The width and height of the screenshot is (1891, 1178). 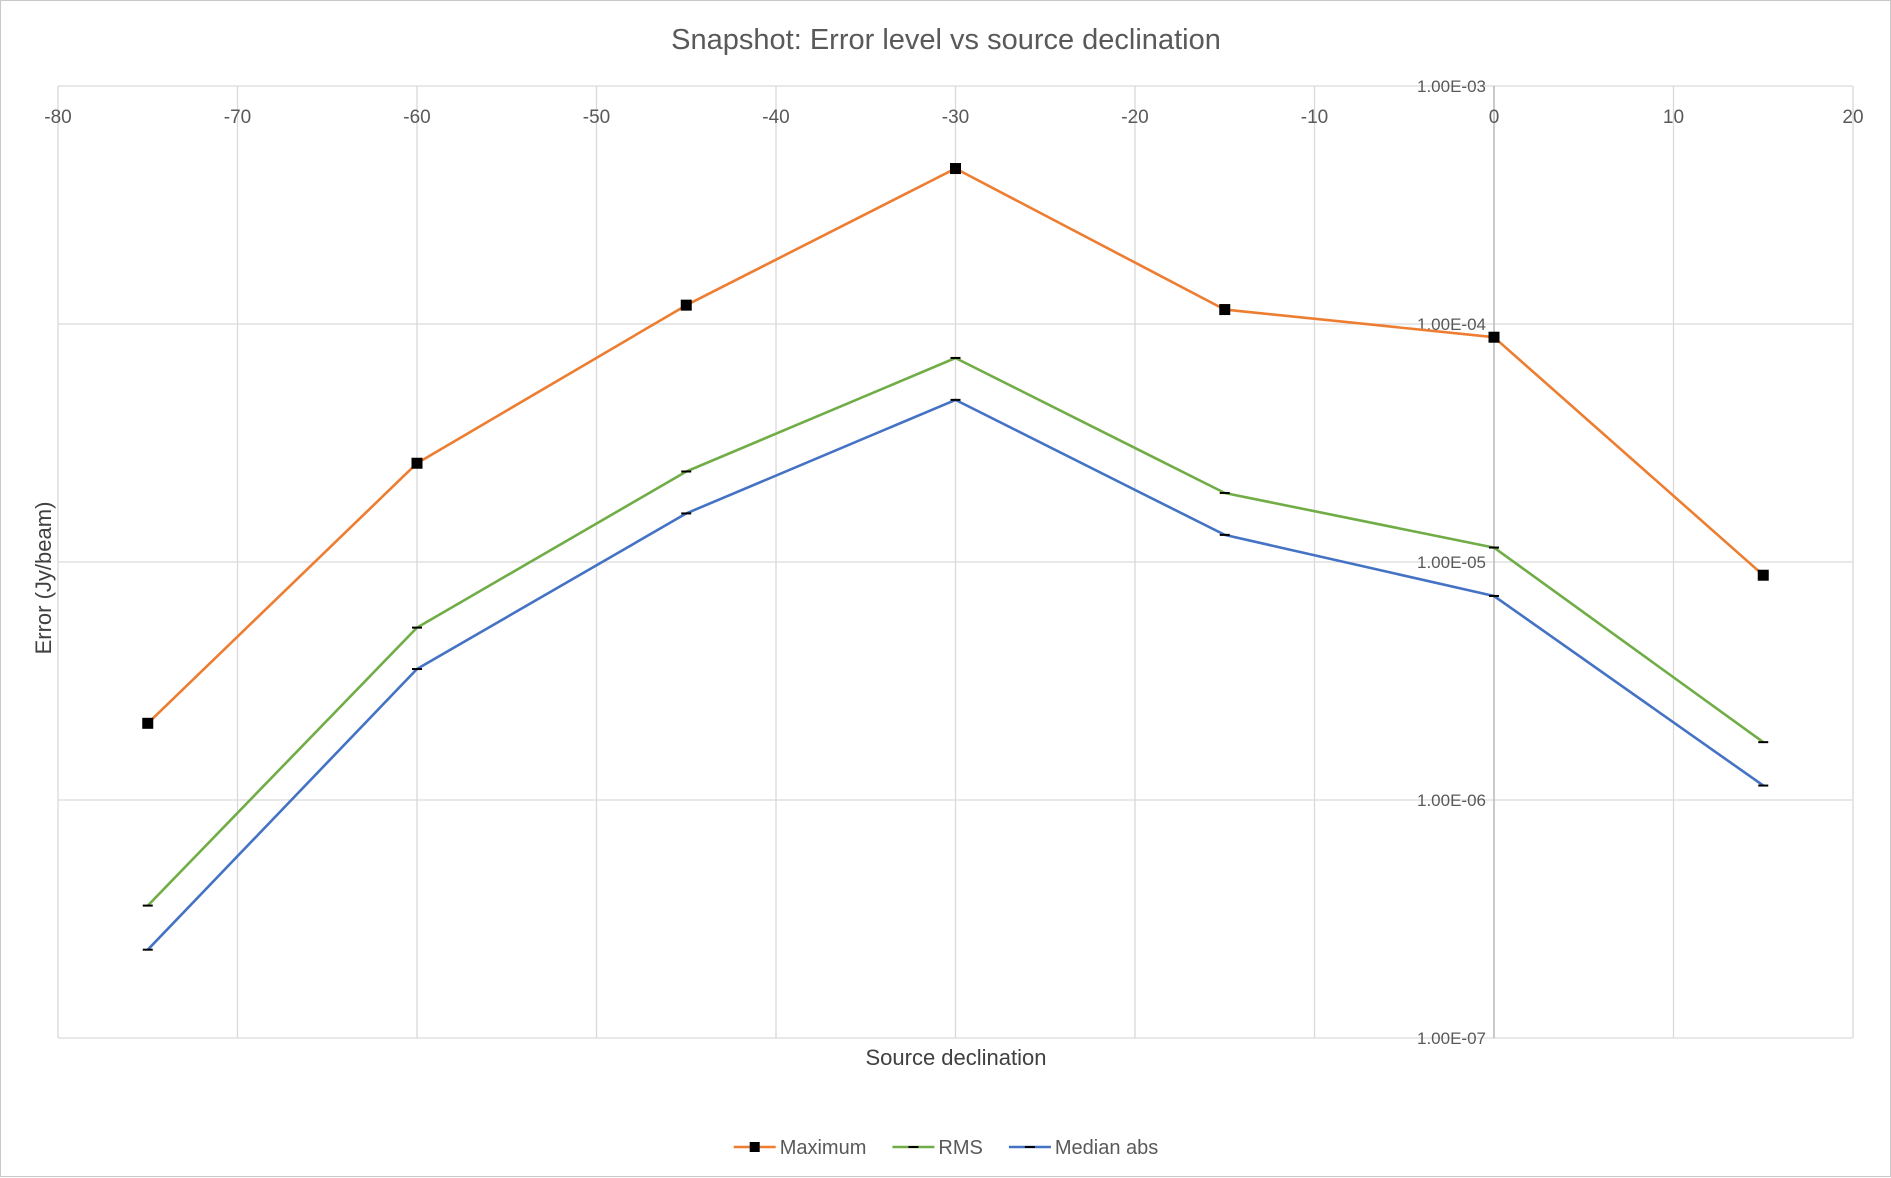 I want to click on y-axis-tick-labels: 1.00E-03 1.00E-04 1.00E-05 1.00E-06 1.00E-07, so click(x=1451, y=562).